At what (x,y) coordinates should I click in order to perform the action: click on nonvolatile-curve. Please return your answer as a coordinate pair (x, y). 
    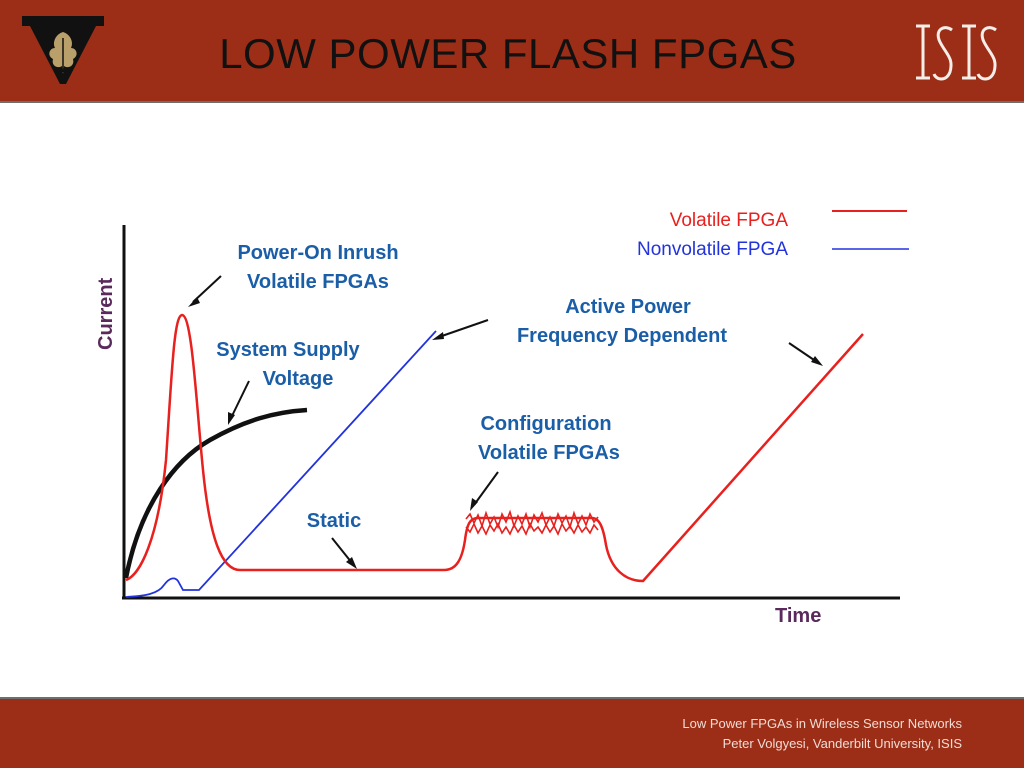
    Looking at the image, I should click on (281, 464).